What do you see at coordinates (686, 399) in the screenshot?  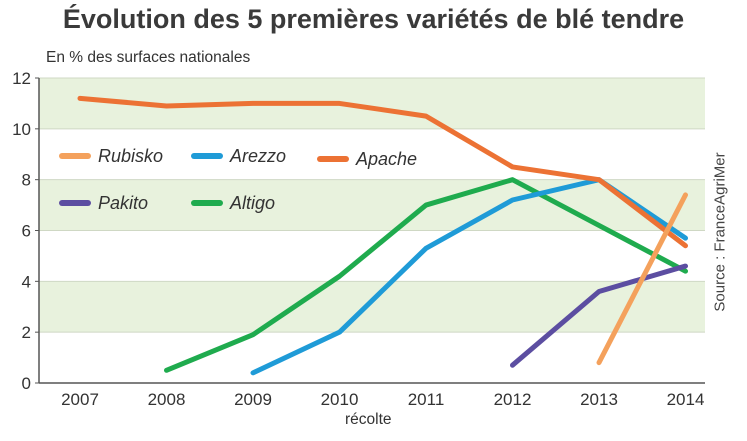 I see `x-tick-label: 2014` at bounding box center [686, 399].